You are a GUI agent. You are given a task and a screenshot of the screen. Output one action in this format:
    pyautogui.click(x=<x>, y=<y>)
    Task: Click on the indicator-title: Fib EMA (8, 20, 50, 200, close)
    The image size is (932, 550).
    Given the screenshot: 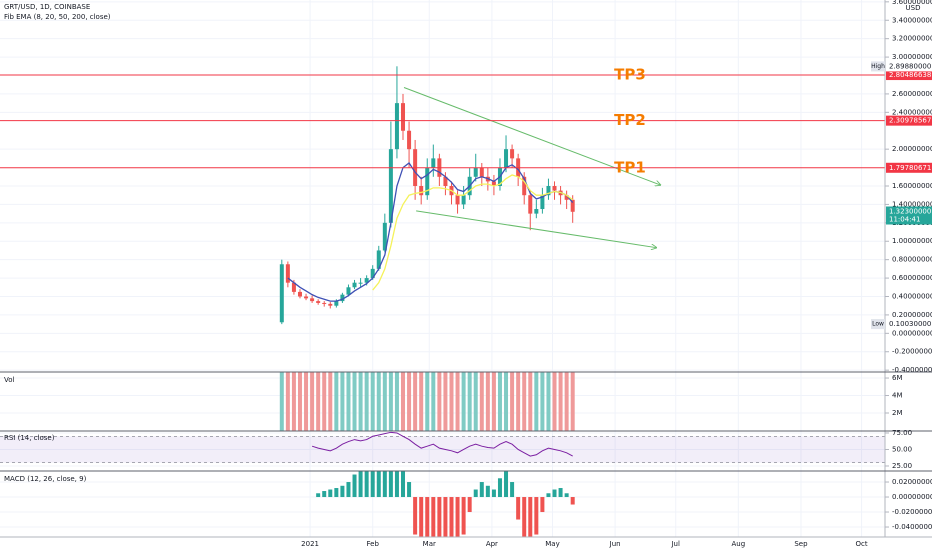 What is the action you would take?
    pyautogui.click(x=57, y=17)
    